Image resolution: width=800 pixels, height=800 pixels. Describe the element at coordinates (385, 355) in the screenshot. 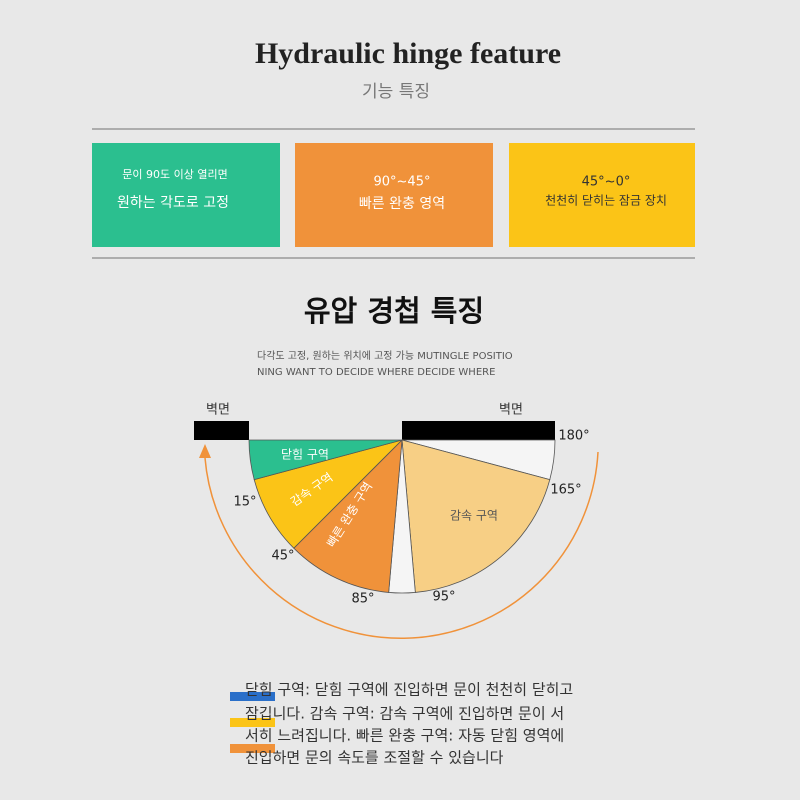

I see `section-description: 다각도 고정, 원하는 위치에 고정 가능 MUTINGLE POSITIO` at that location.